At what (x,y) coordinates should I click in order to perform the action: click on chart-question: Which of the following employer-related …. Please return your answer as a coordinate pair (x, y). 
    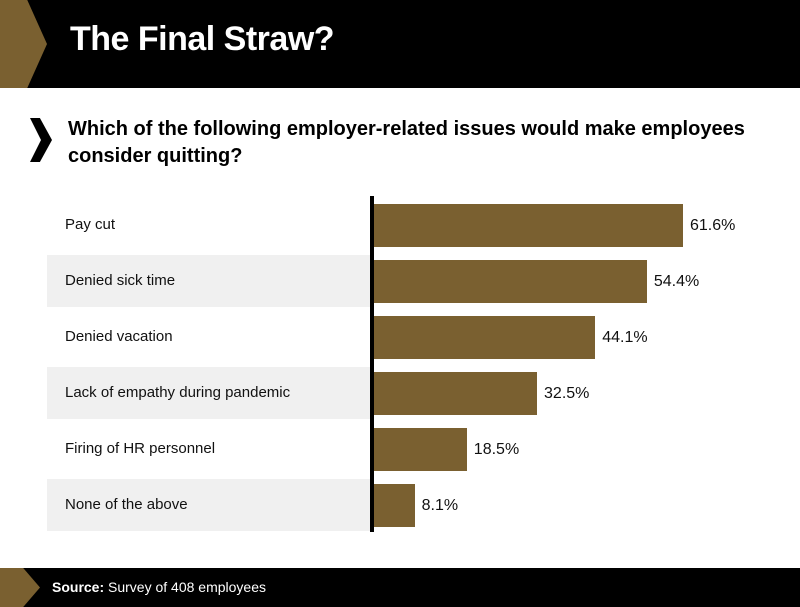
    Looking at the image, I should click on (406, 142).